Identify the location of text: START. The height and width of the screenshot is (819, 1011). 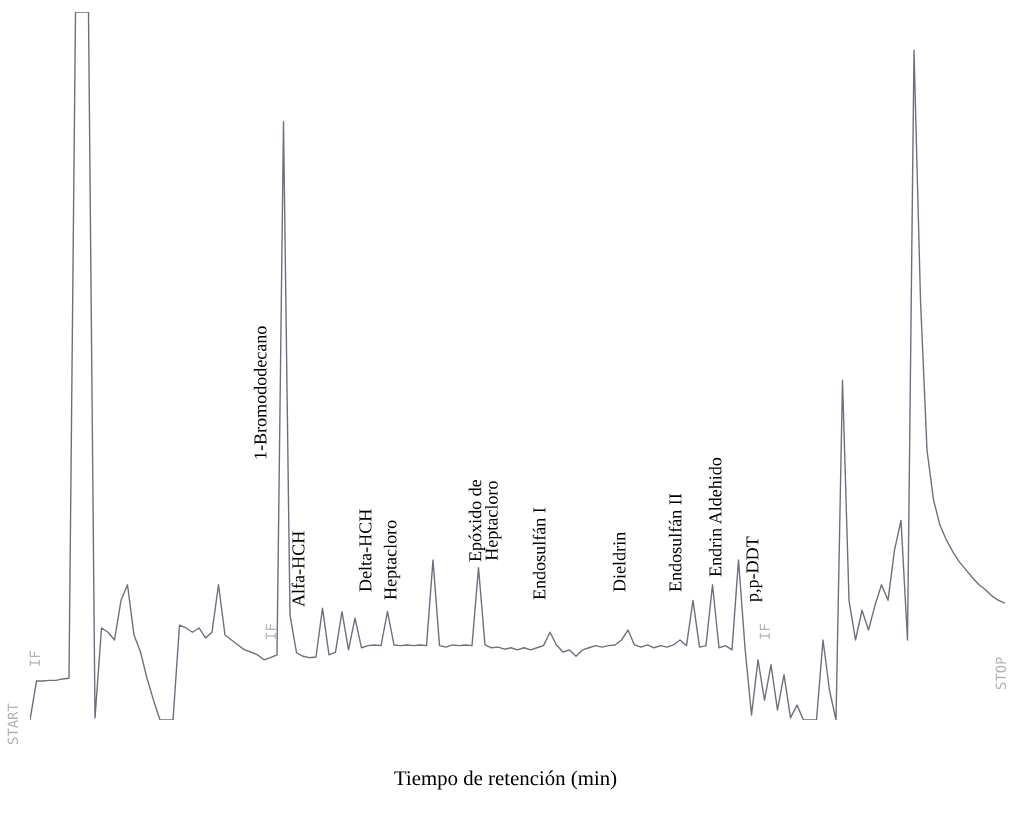
(13, 724).